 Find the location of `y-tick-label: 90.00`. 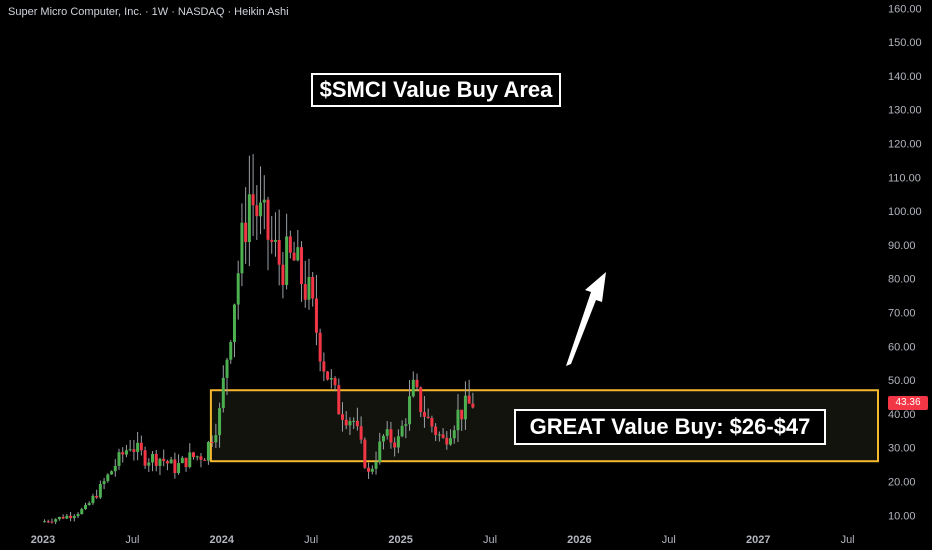

y-tick-label: 90.00 is located at coordinates (902, 246).